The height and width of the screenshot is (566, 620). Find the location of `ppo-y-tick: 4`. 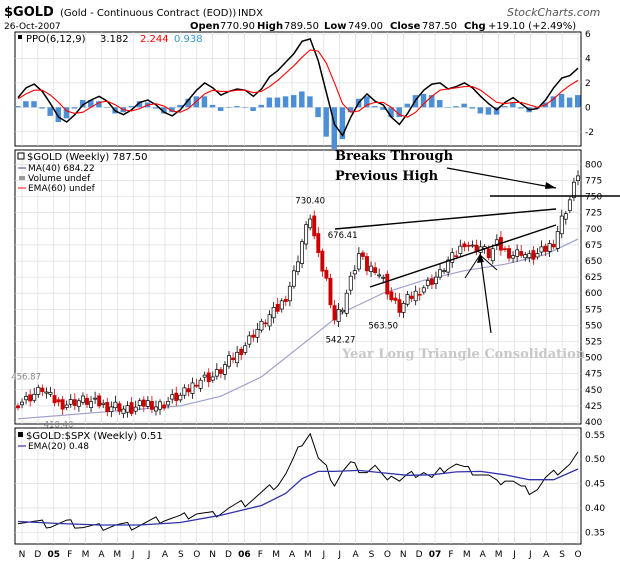

ppo-y-tick: 4 is located at coordinates (588, 59).